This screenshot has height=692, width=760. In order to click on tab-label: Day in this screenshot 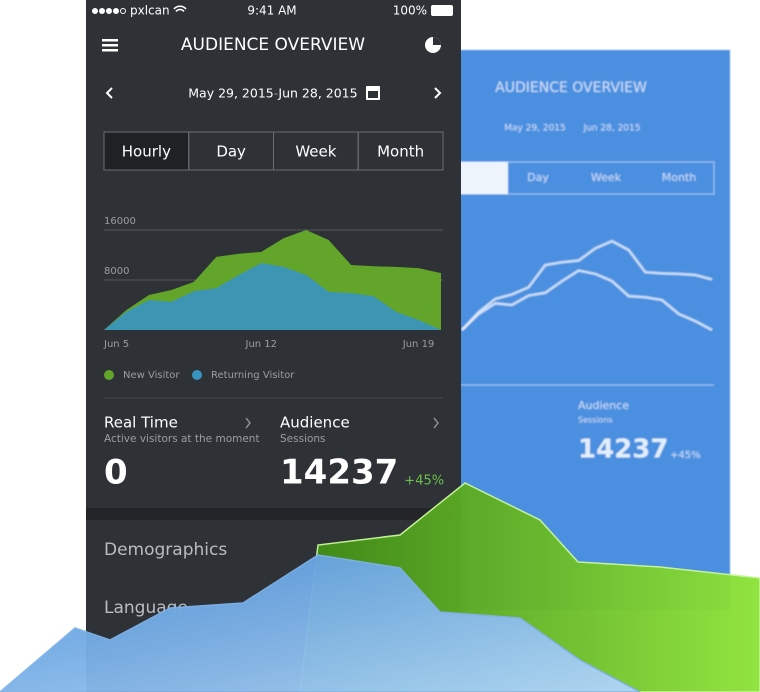, I will do `click(231, 152)`.